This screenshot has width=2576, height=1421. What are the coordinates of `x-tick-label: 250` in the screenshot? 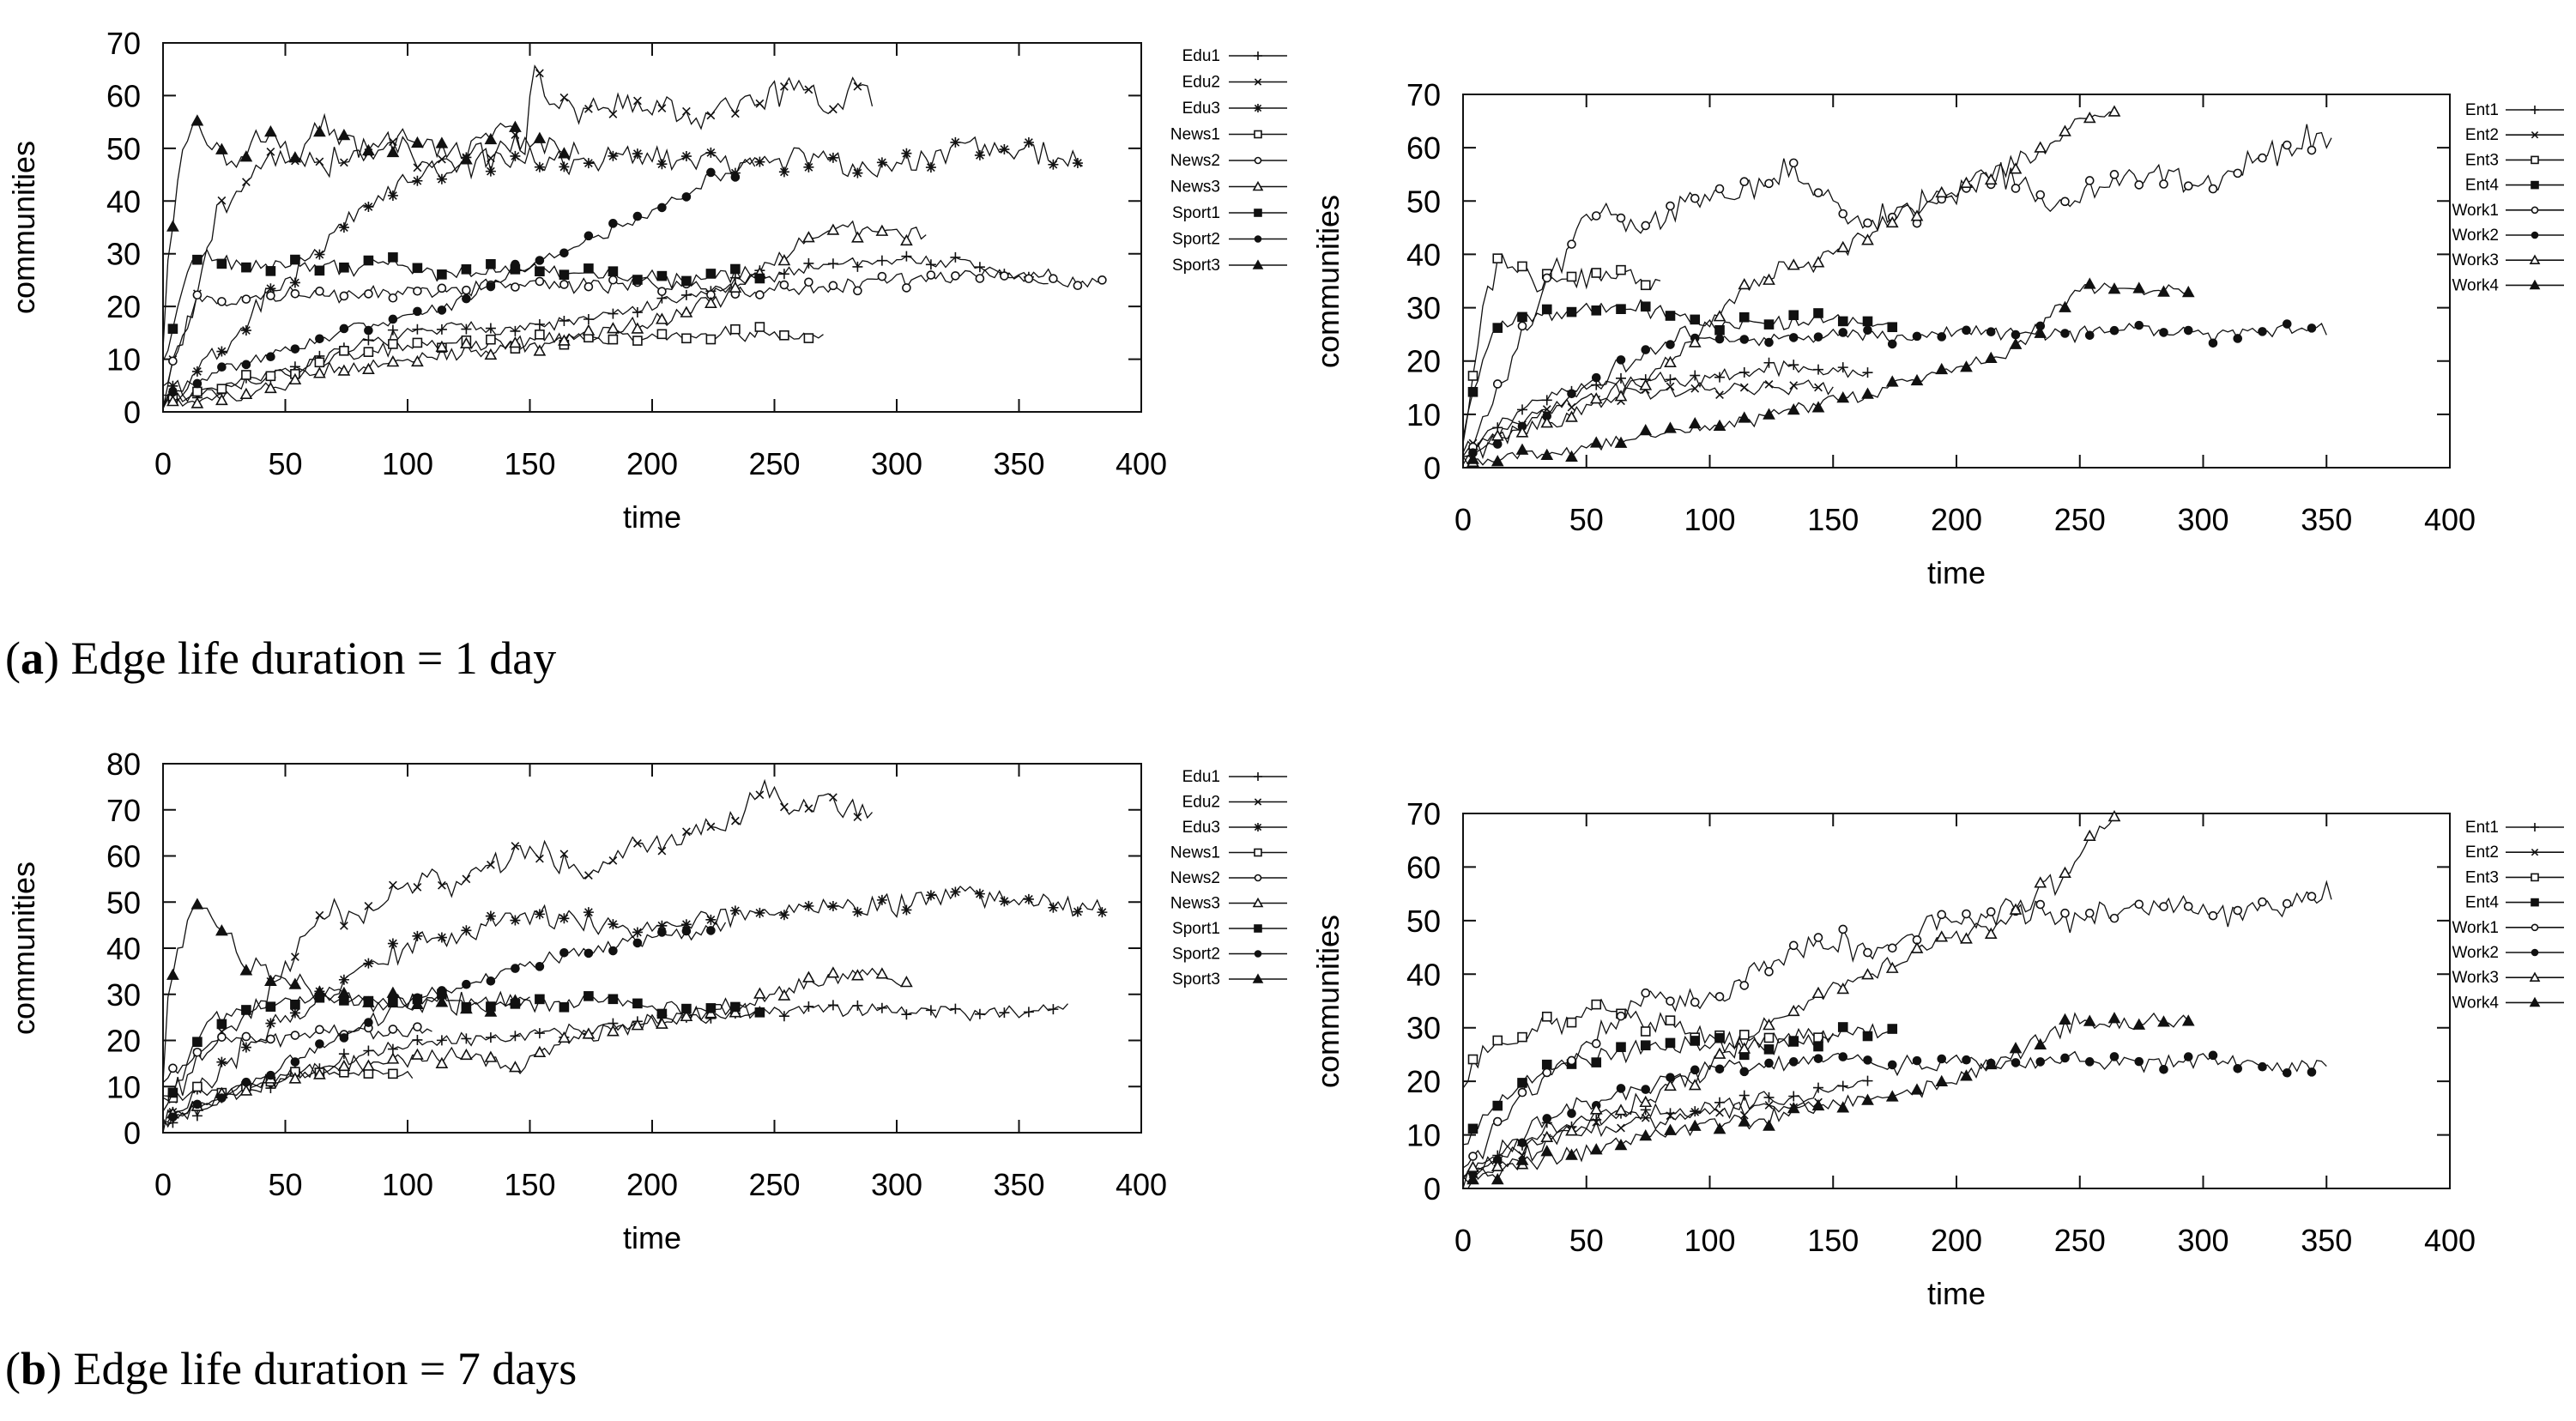 It's located at (774, 464).